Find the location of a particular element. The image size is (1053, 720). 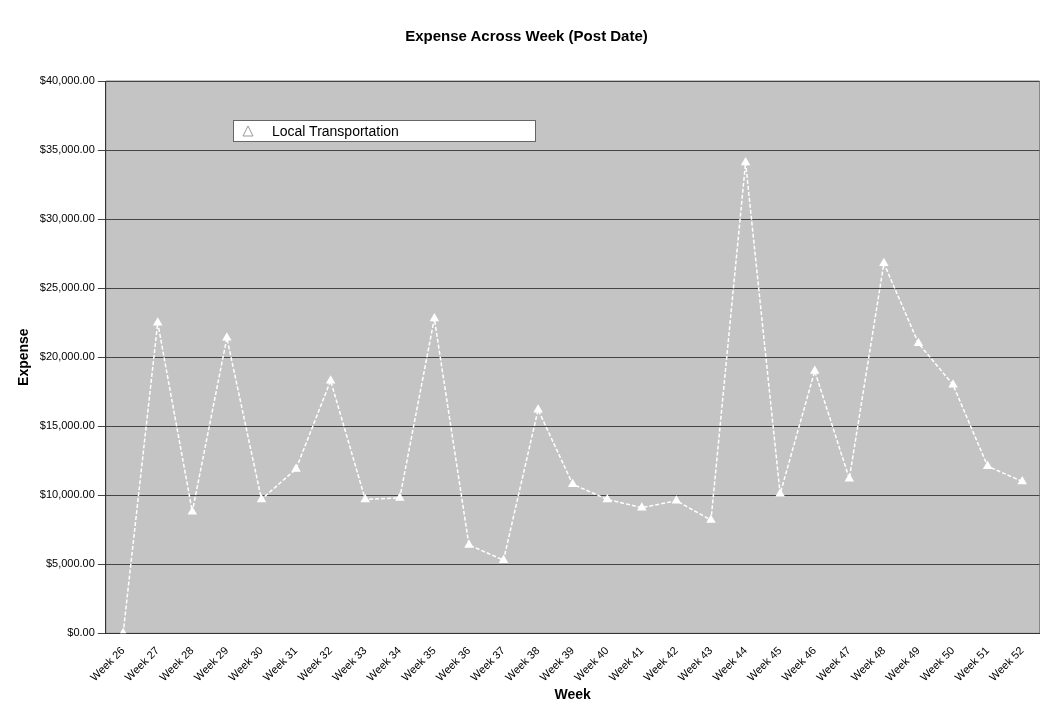

y-tick-label: $35,000.00 is located at coordinates (67, 149).